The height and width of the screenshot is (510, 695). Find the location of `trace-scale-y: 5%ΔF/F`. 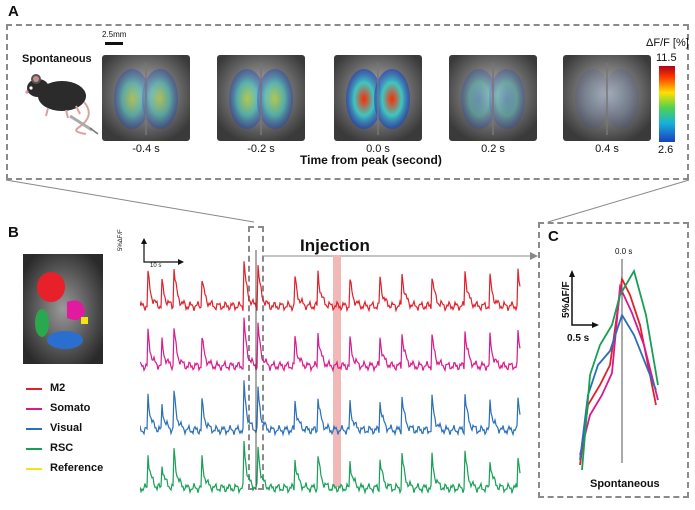

trace-scale-y: 5%ΔF/F is located at coordinates (121, 240).